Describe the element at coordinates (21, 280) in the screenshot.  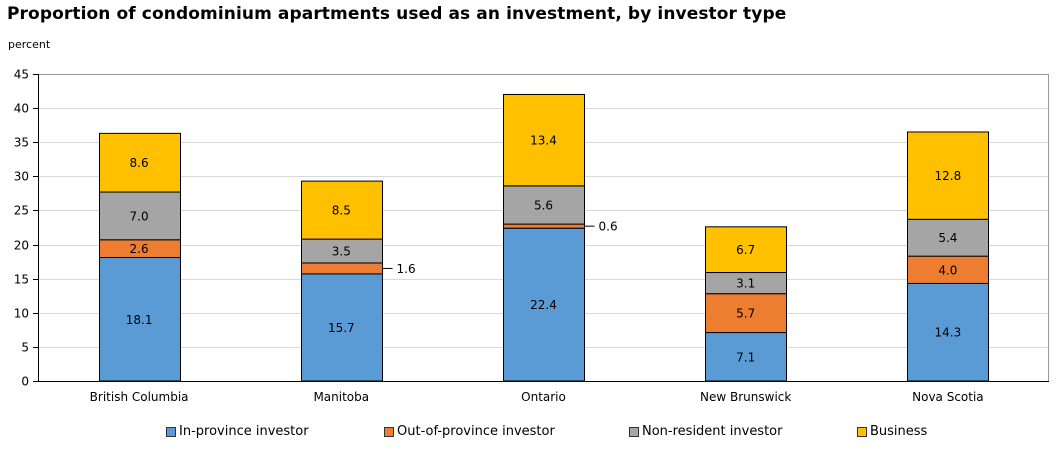
I see `y-tick-label: 15` at that location.